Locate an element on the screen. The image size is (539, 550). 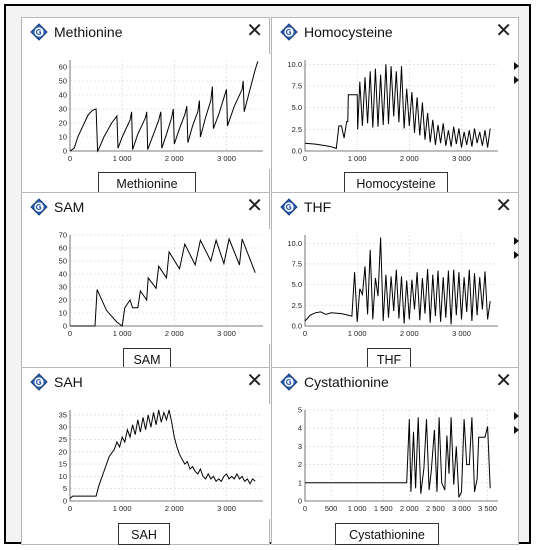
panel-titlebar: SAH ✕ is located at coordinates (145, 382).